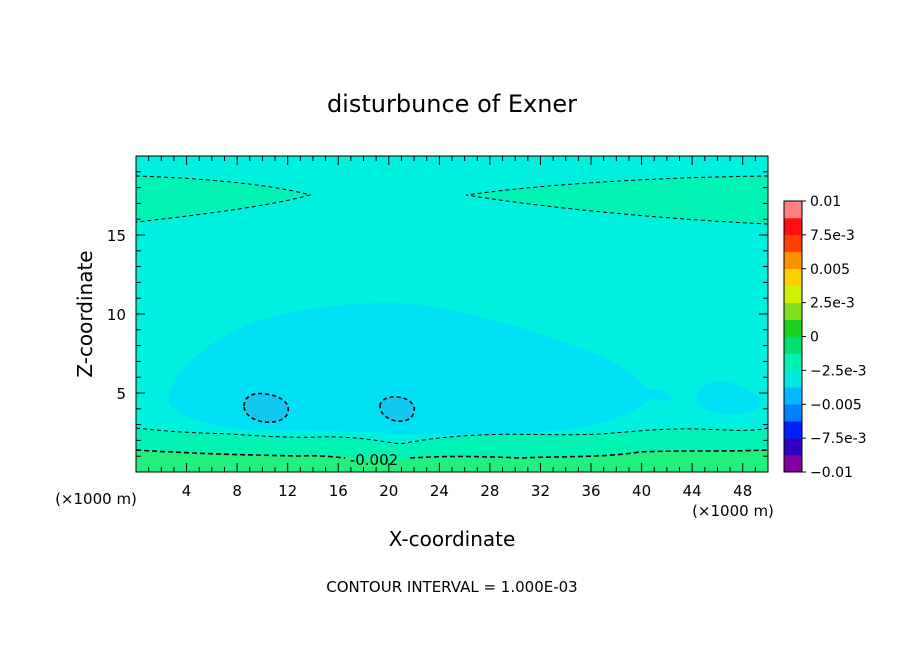 This screenshot has height=658, width=904. What do you see at coordinates (540, 491) in the screenshot?
I see `x-tick-label: 32` at bounding box center [540, 491].